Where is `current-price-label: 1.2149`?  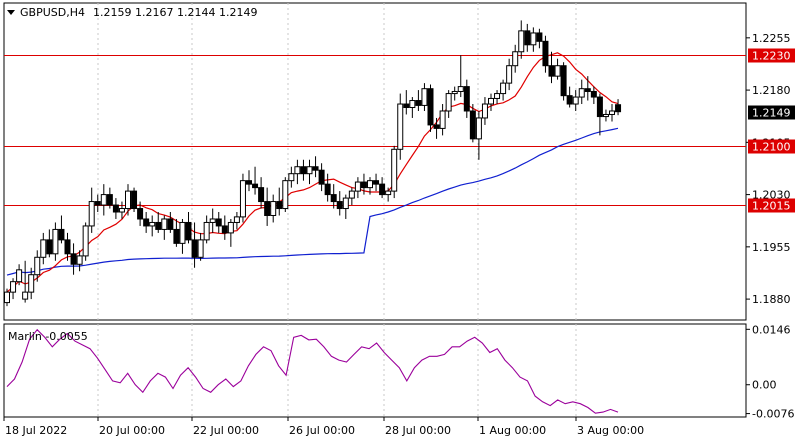
current-price-label: 1.2149 is located at coordinates (771, 113).